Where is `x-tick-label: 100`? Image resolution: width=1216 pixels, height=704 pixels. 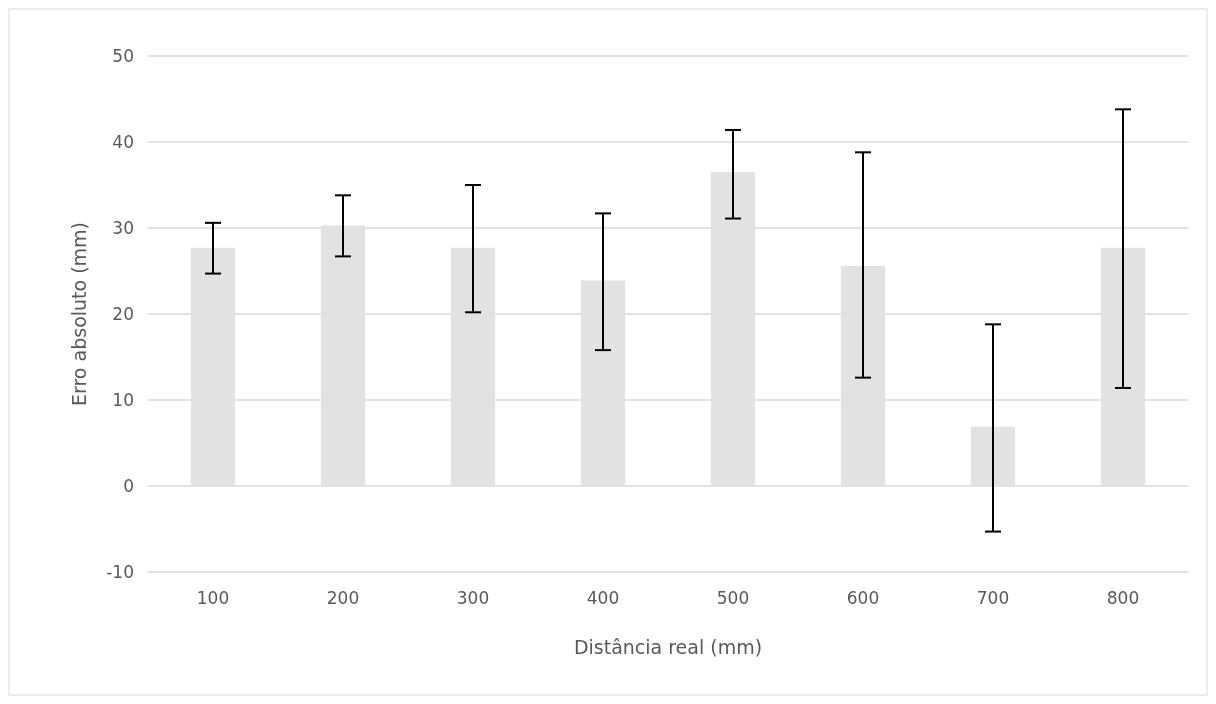
x-tick-label: 100 is located at coordinates (213, 598).